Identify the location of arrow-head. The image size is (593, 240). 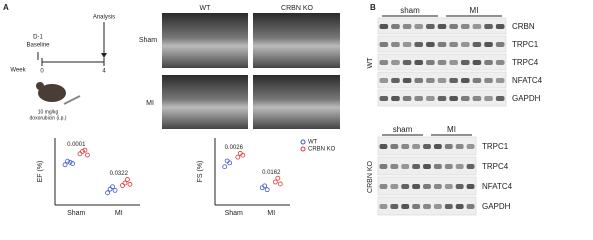
(104, 55).